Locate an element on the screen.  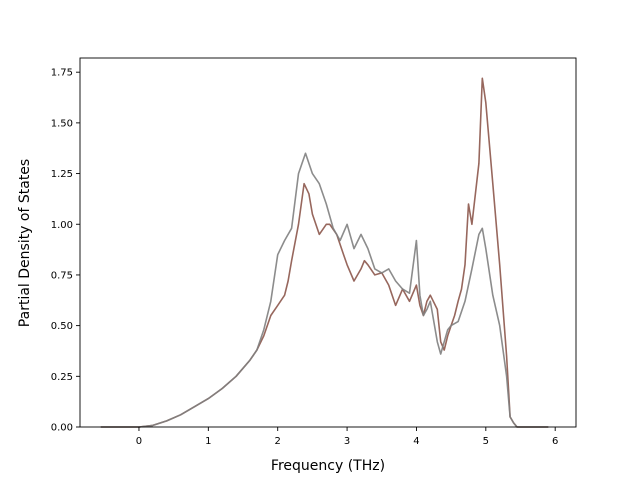
x-tick-label: 6 is located at coordinates (555, 441).